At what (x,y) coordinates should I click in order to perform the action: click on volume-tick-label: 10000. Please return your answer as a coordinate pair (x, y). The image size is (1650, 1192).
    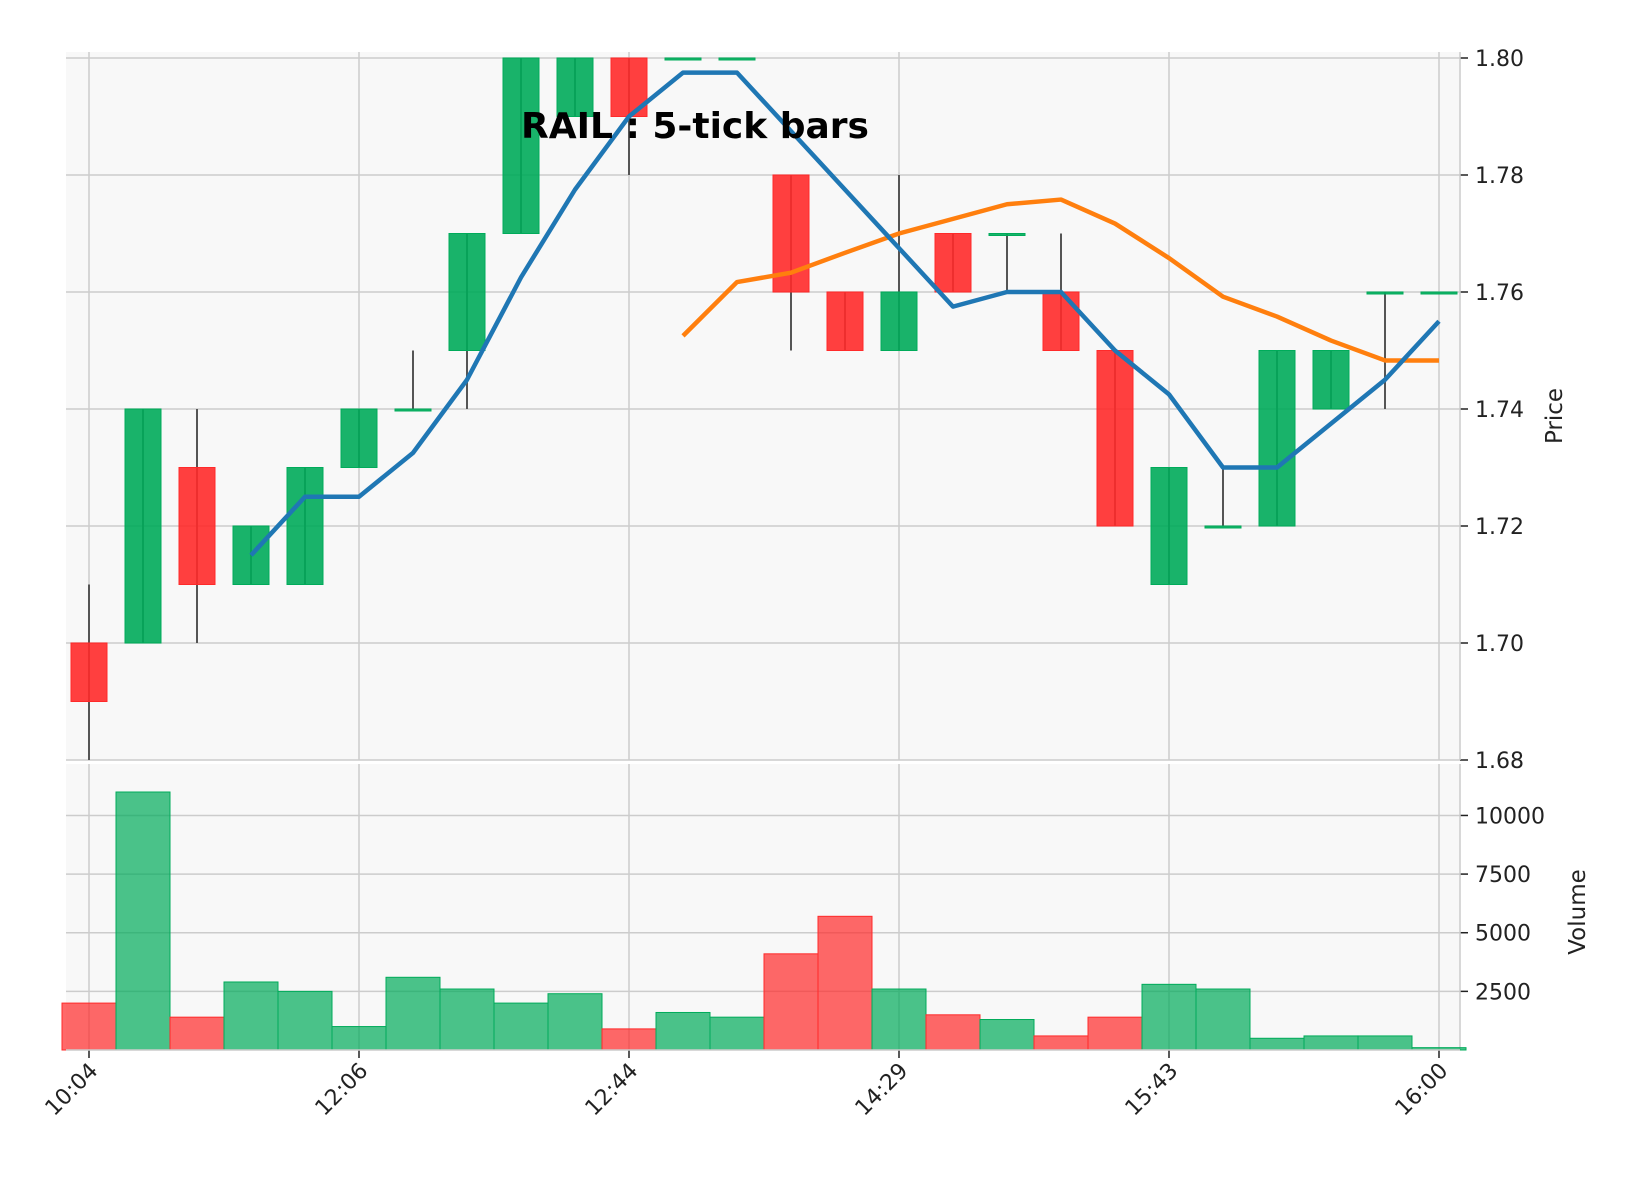
    Looking at the image, I should click on (1510, 816).